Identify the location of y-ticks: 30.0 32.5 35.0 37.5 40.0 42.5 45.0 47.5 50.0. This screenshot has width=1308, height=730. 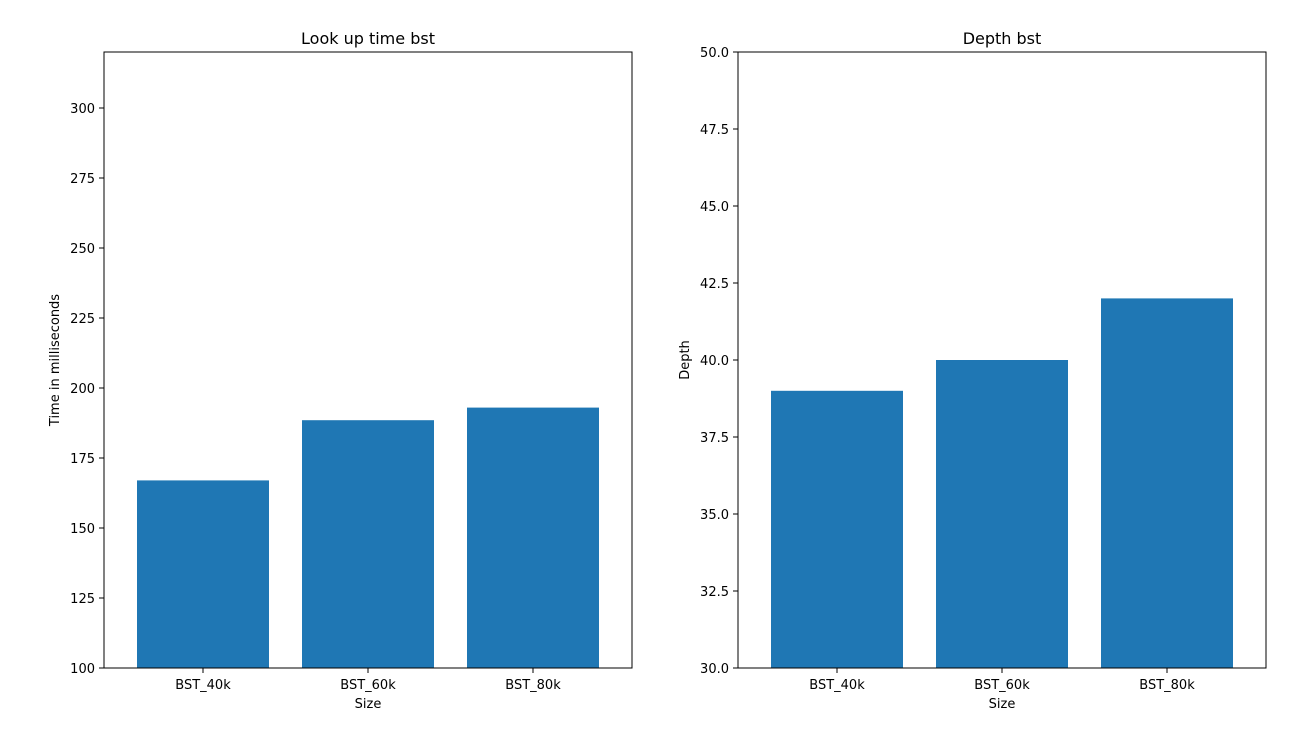
(719, 361).